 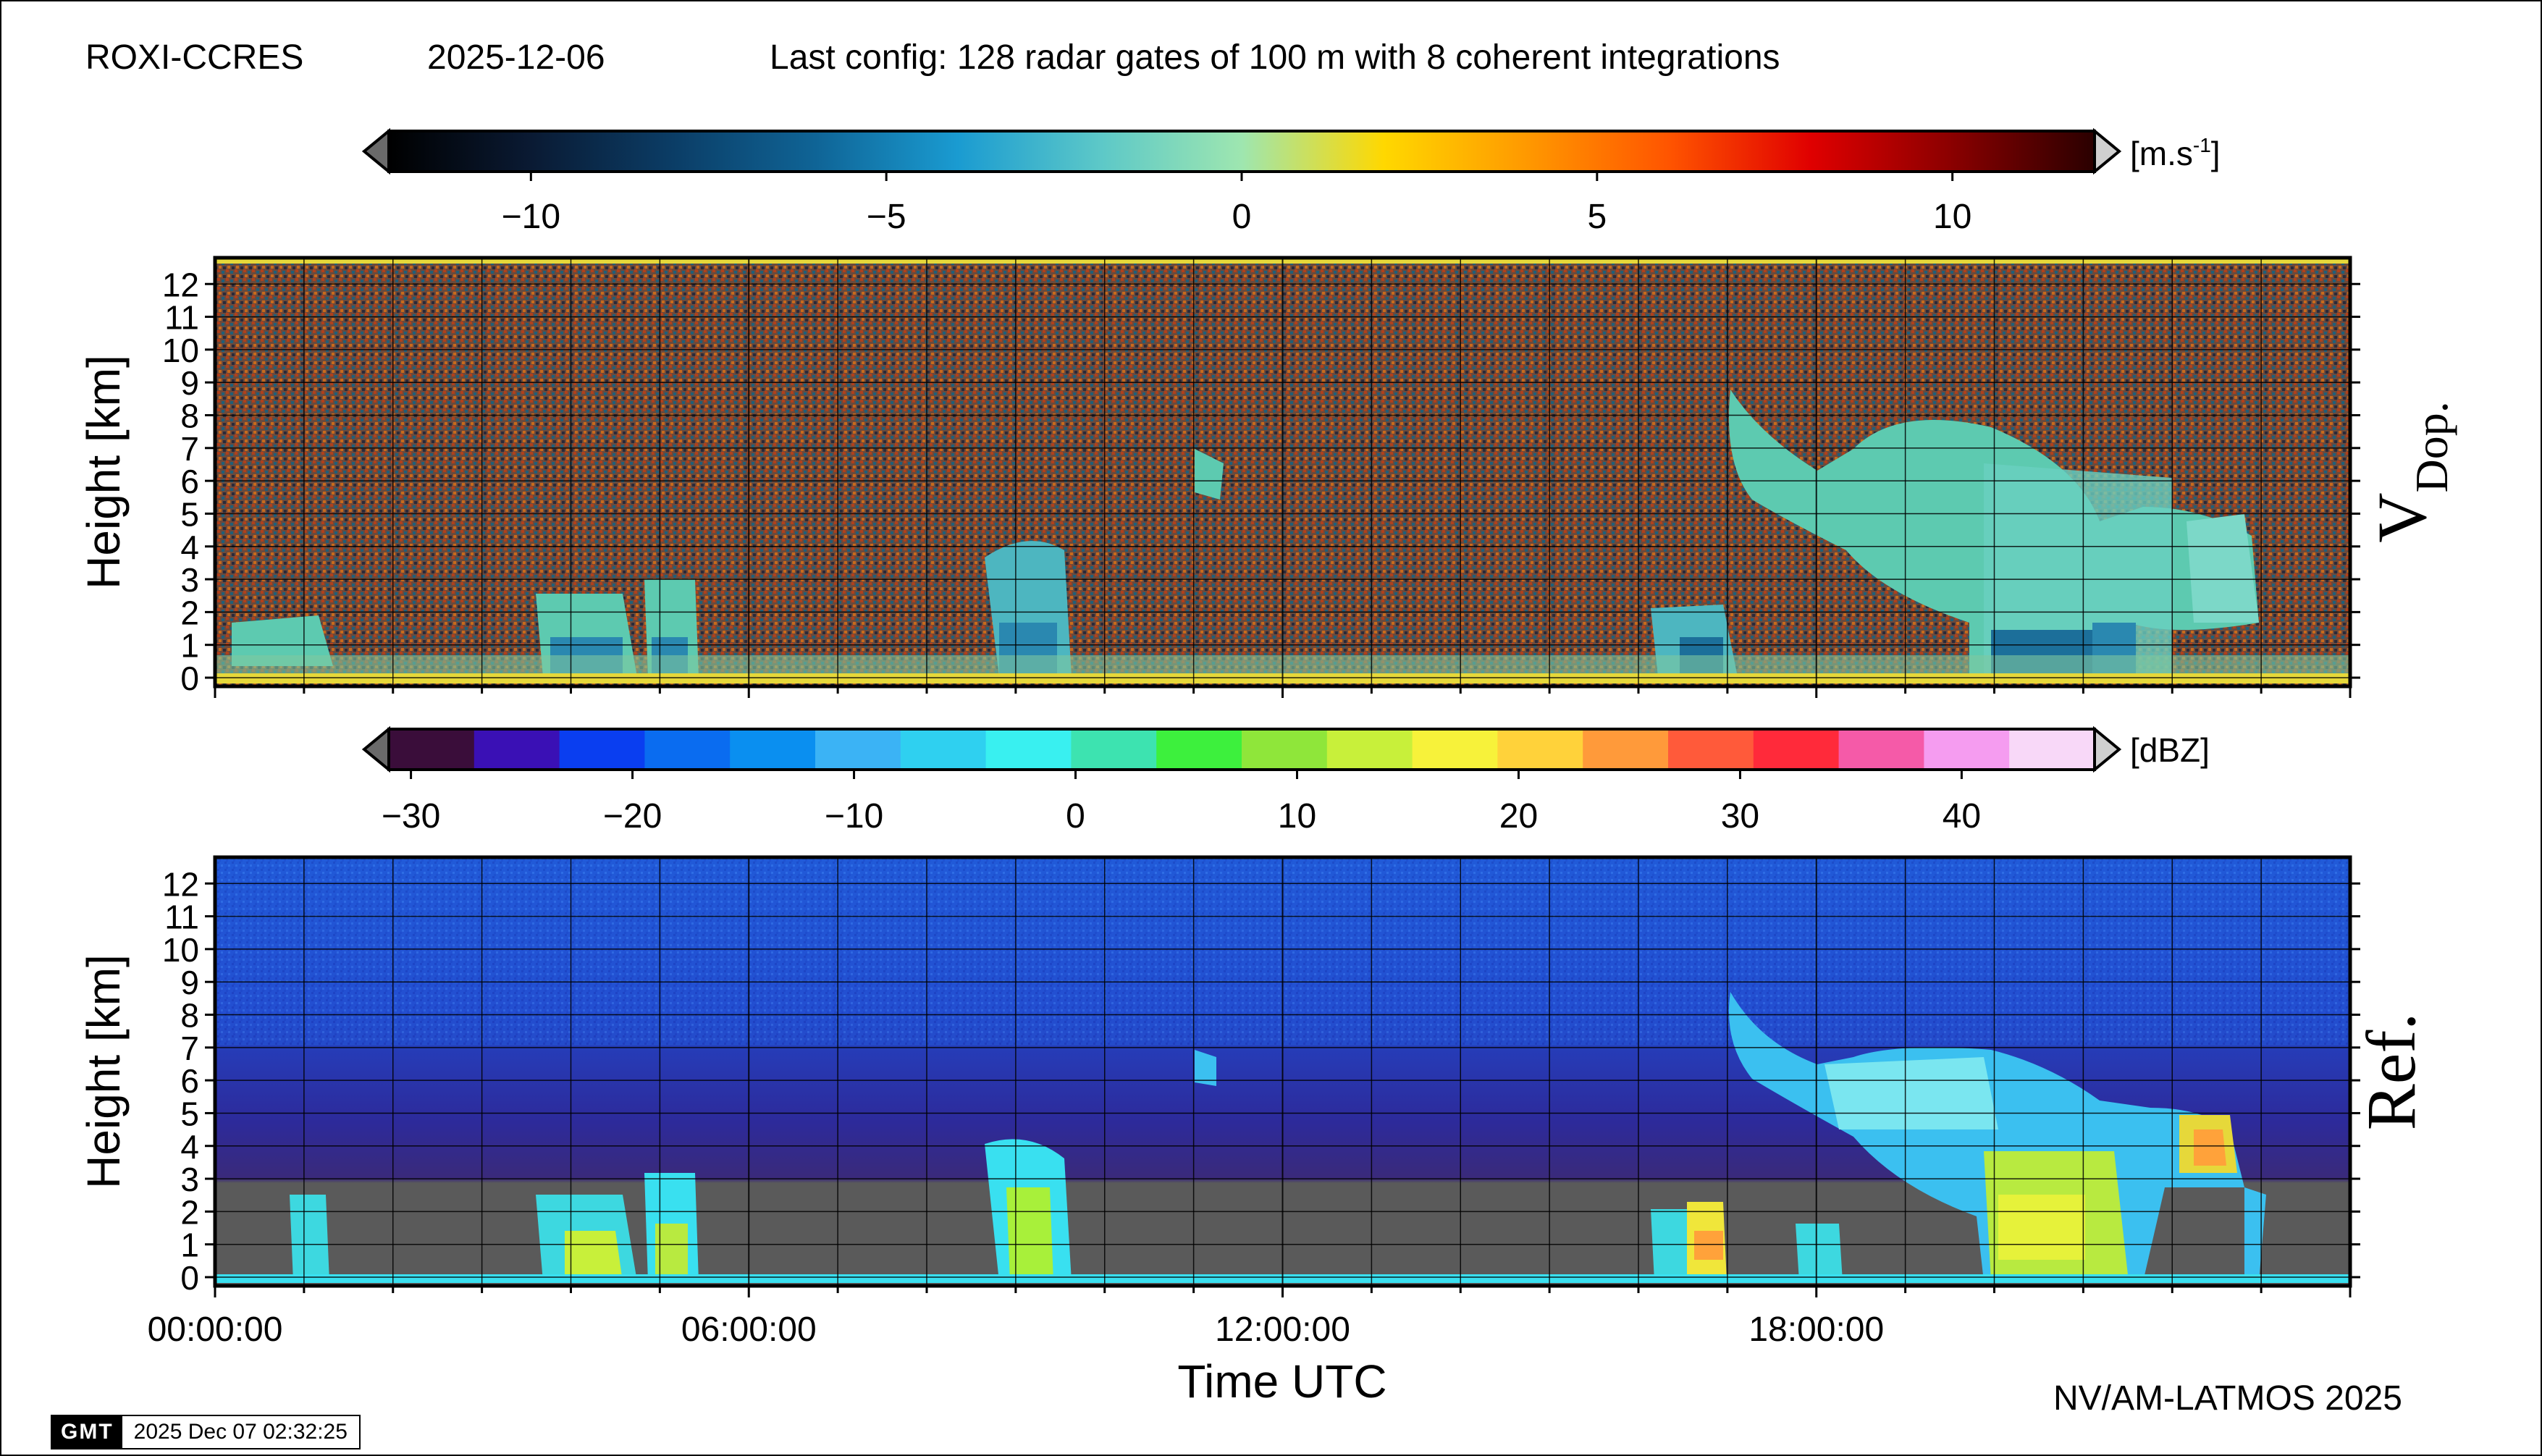 What do you see at coordinates (1816, 1329) in the screenshot?
I see `reflectivity-xtick-label: 18:00:00` at bounding box center [1816, 1329].